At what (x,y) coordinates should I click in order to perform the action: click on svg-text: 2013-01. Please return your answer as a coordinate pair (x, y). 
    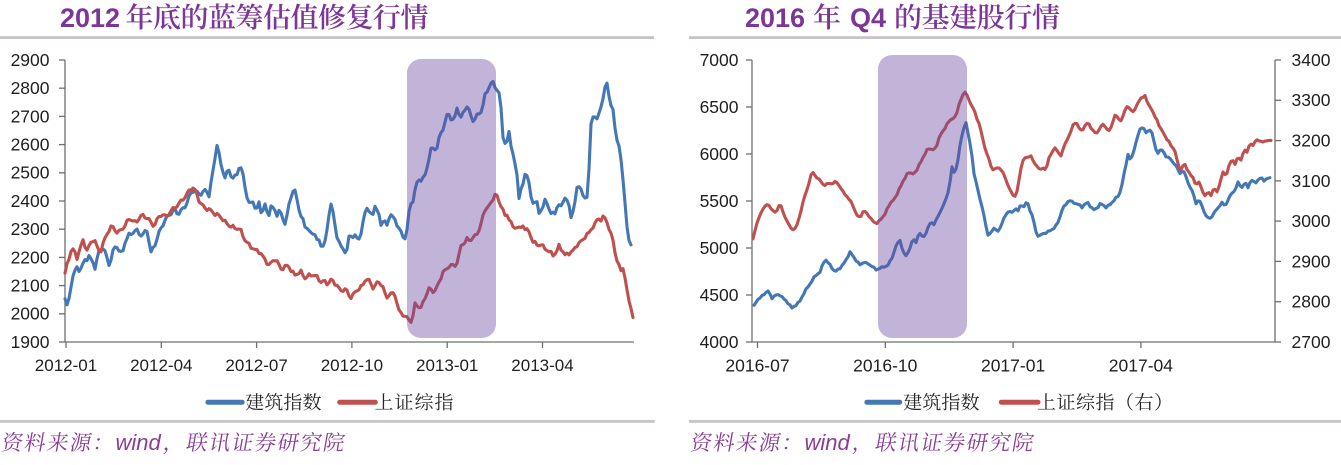
    Looking at the image, I should click on (447, 365).